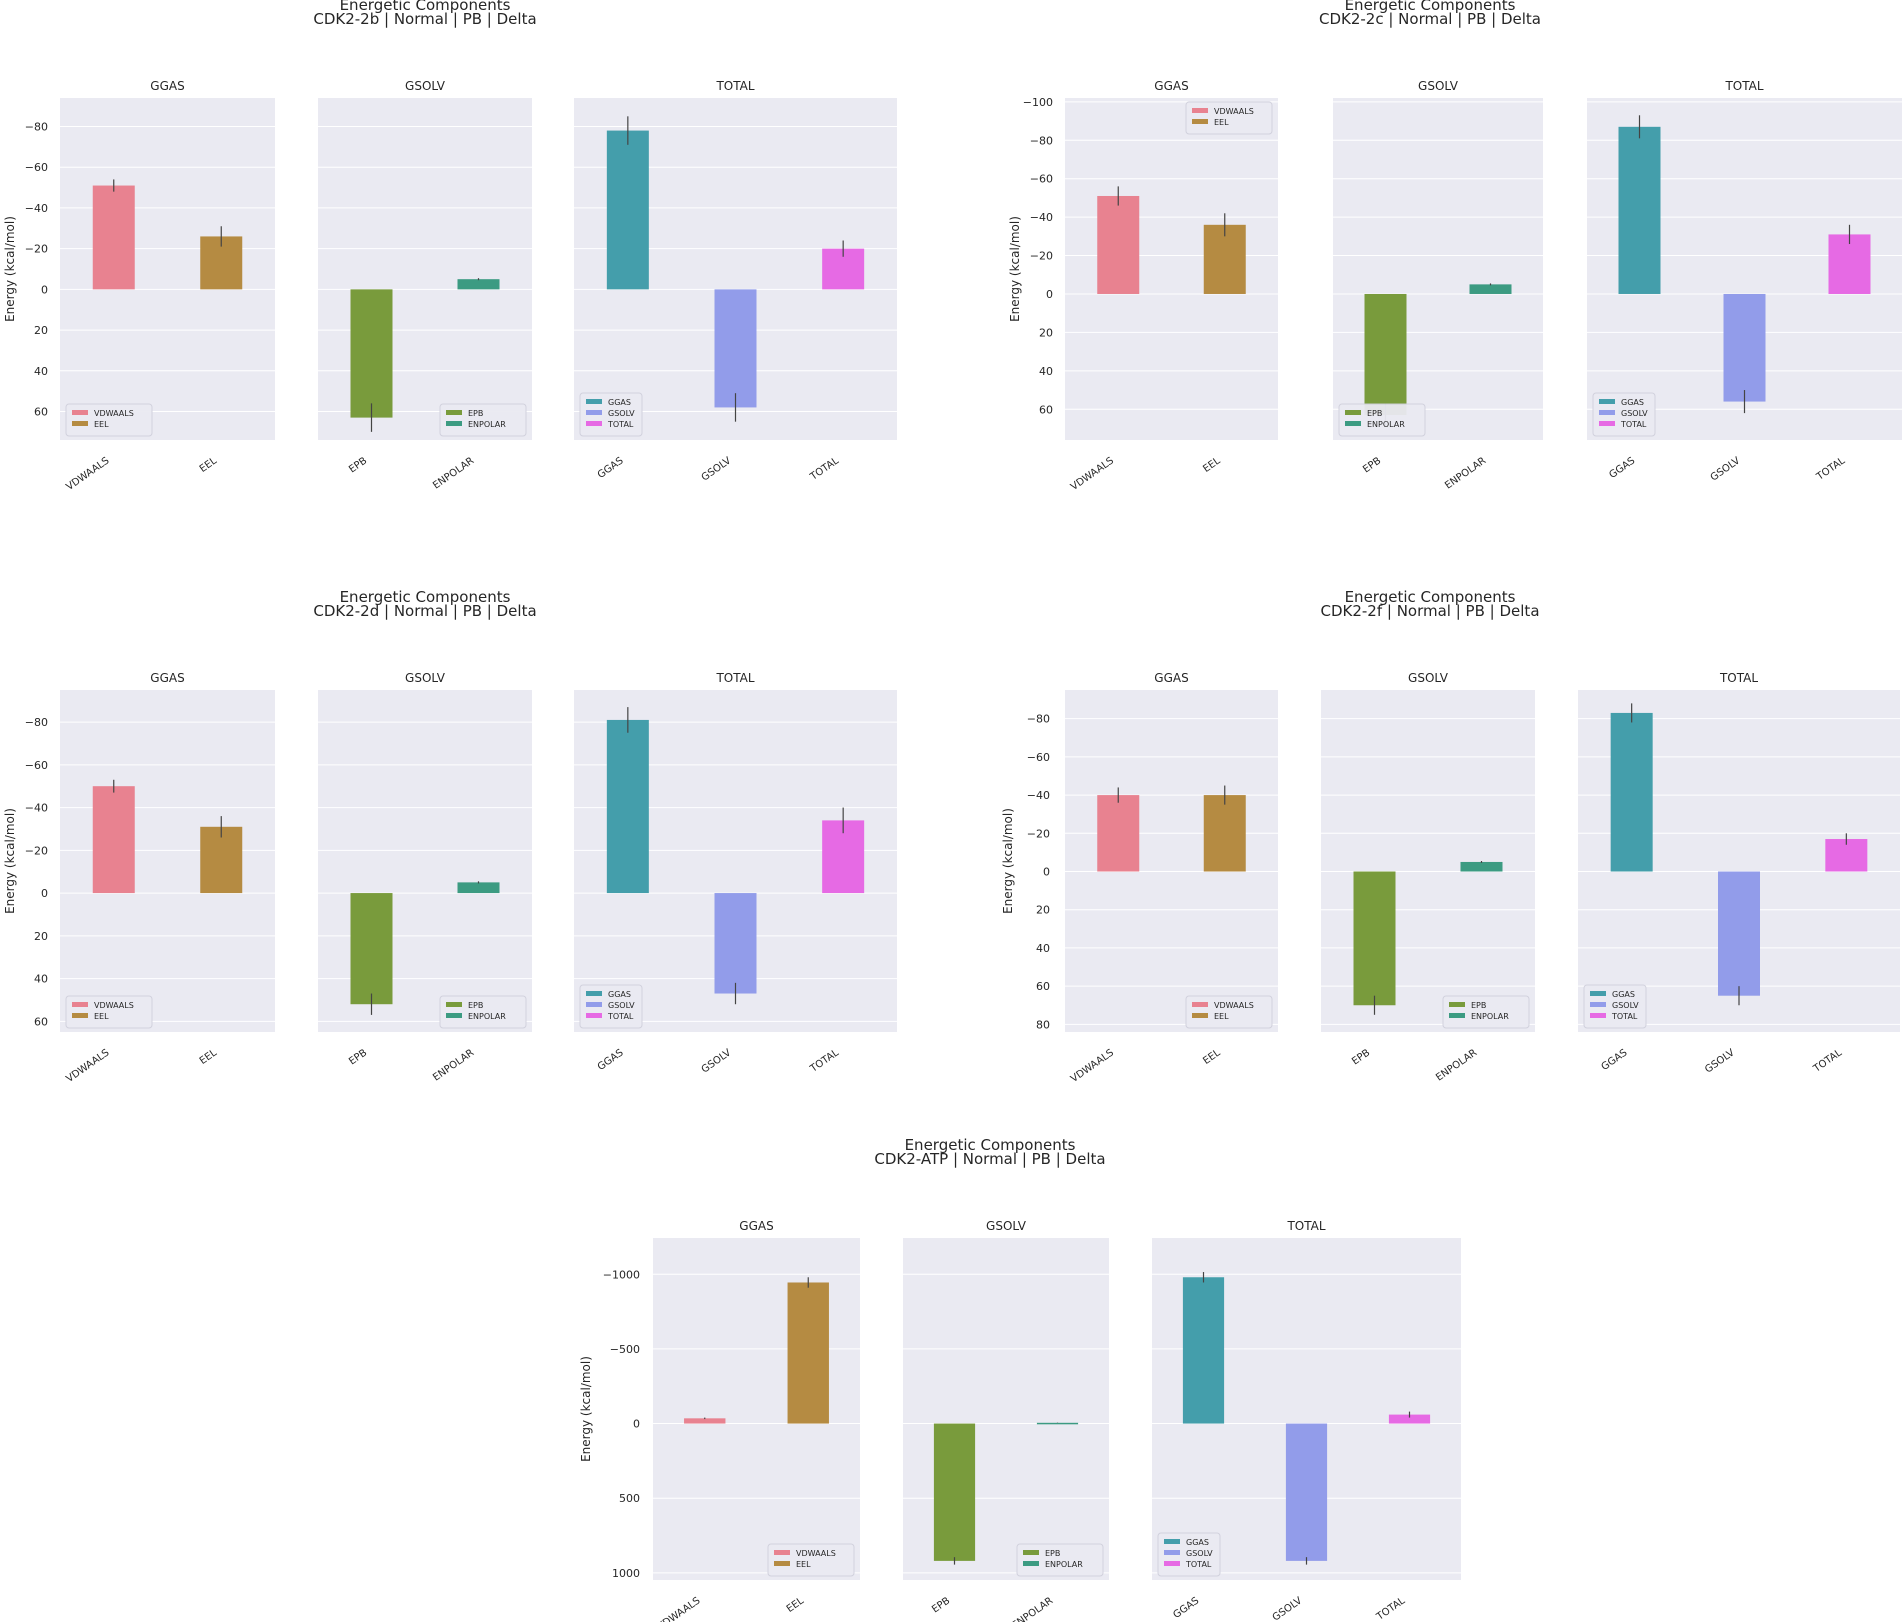 The image size is (1902, 1622). Describe the element at coordinates (36, 808) in the screenshot. I see `y-tick-label: −40` at that location.